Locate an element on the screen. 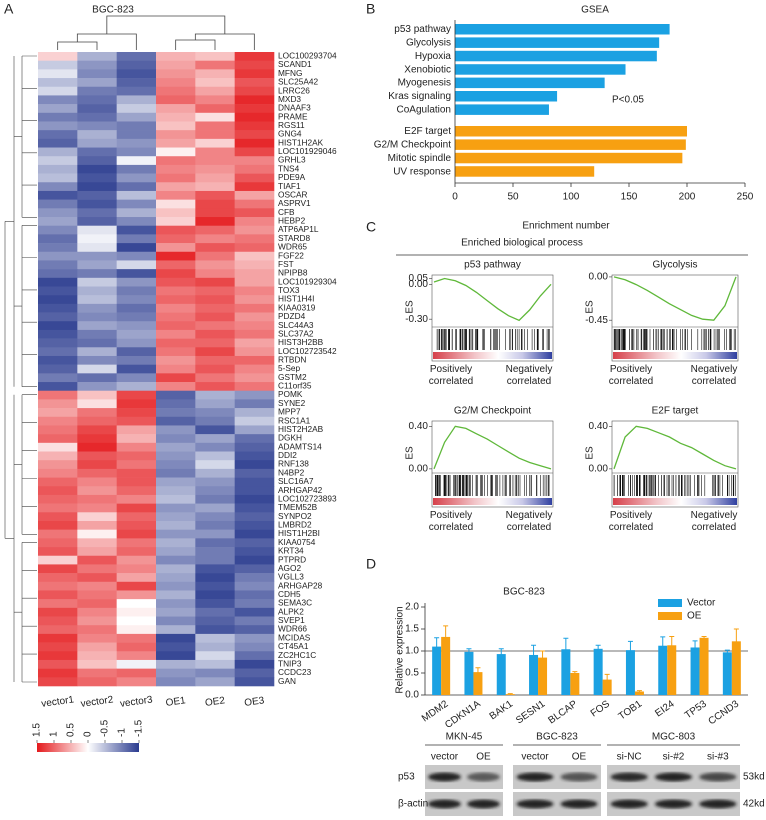  y-tick-label: 0.00 is located at coordinates (419, 469).